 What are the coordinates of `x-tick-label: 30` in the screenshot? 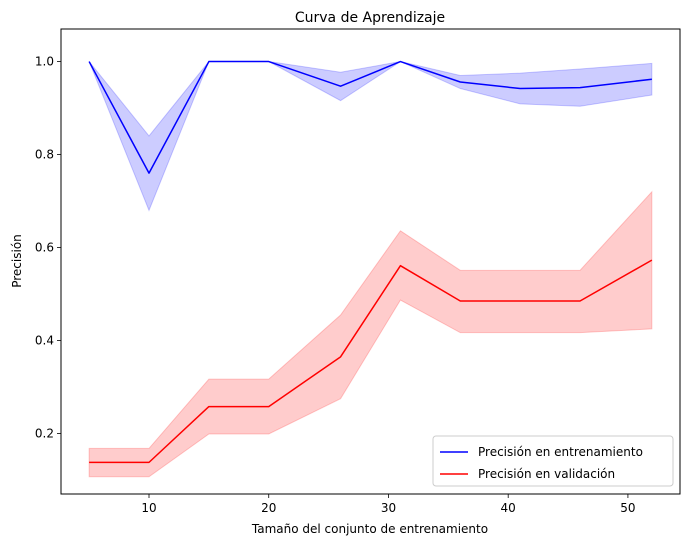 It's located at (388, 508).